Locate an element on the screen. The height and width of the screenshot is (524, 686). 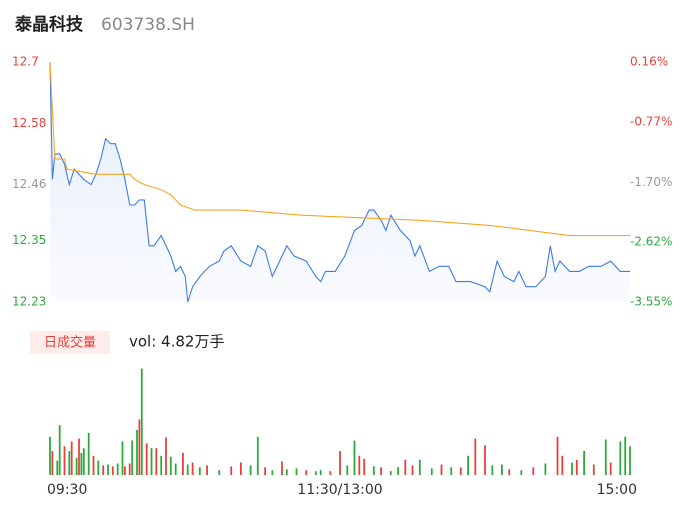
y-tick-label: 12.7 is located at coordinates (25, 62).